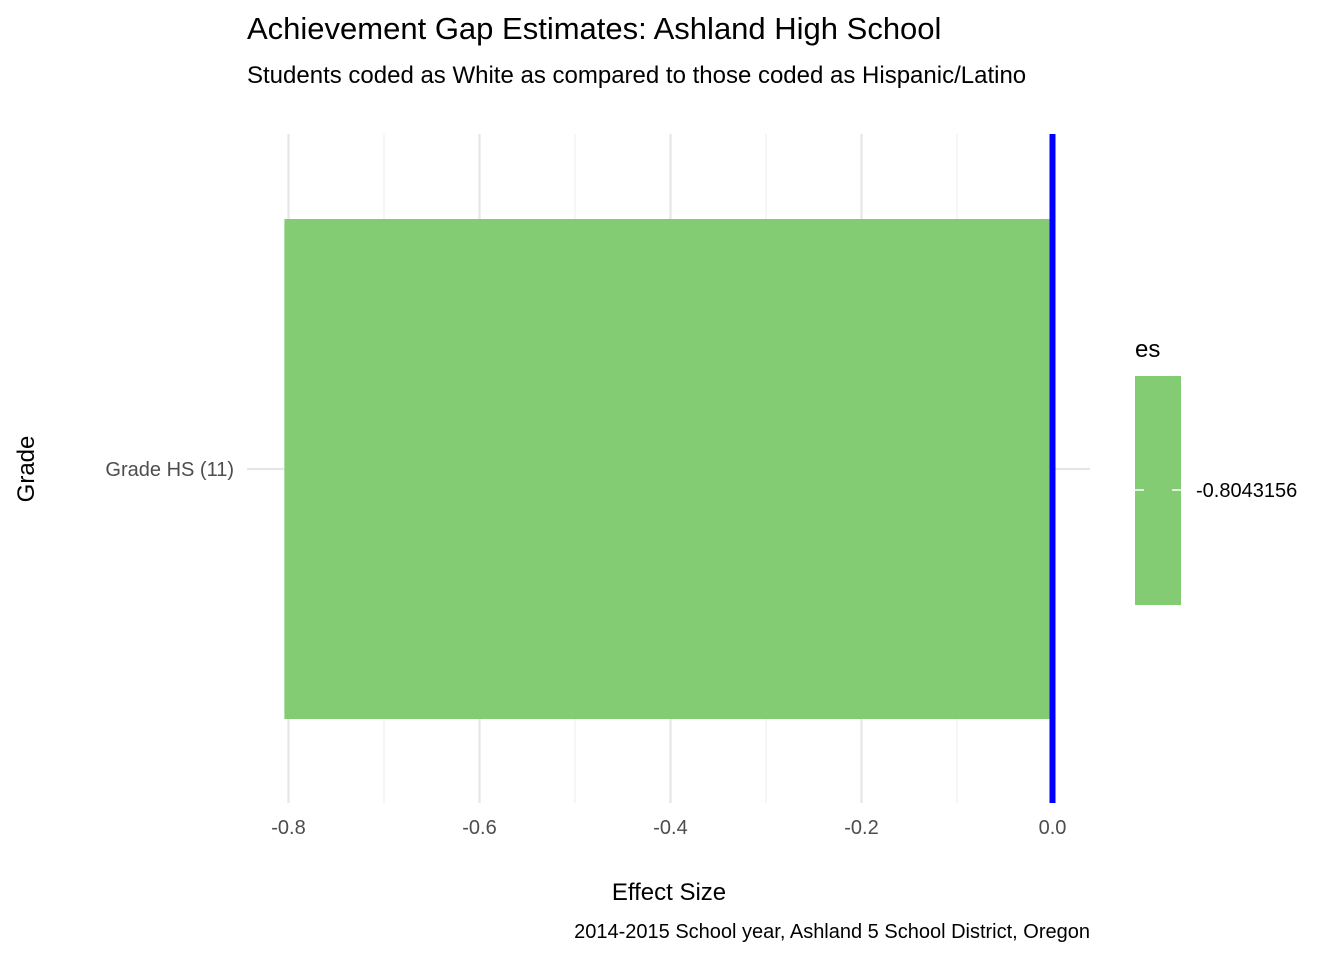 Image resolution: width=1344 pixels, height=960 pixels. I want to click on y-axis-title: Grade, so click(26, 469).